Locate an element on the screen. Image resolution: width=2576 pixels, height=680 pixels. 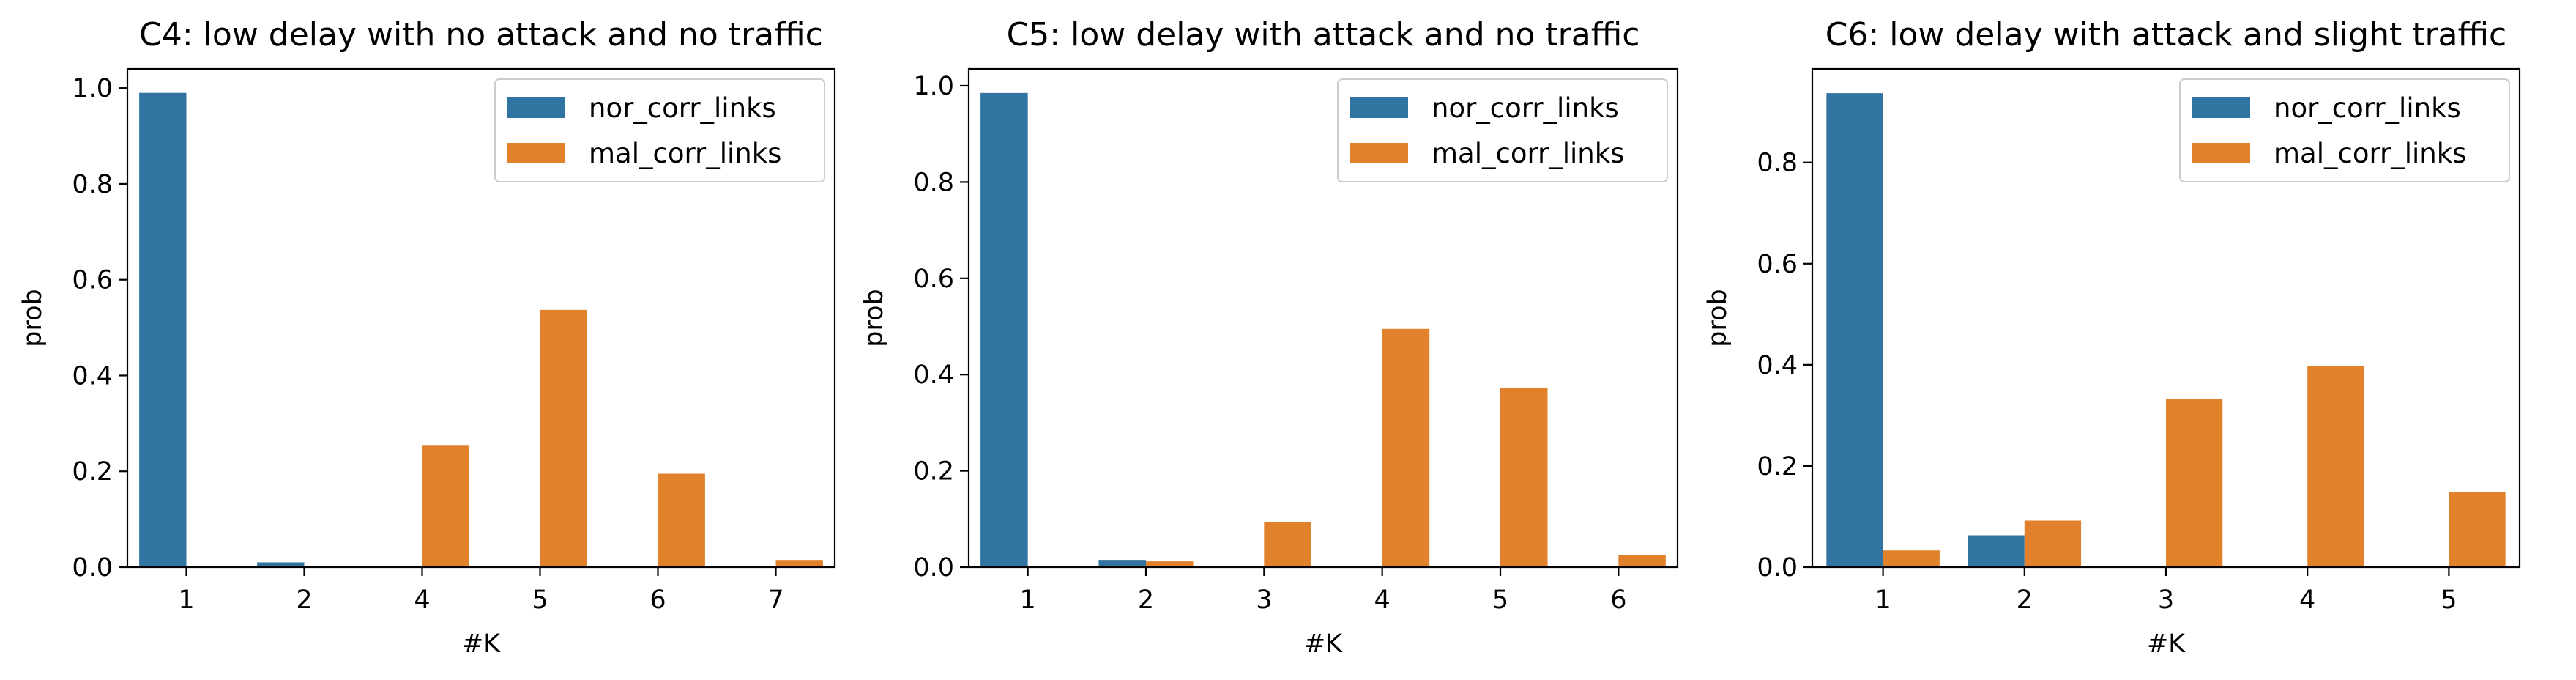
x-tick-label: 7 is located at coordinates (775, 600).